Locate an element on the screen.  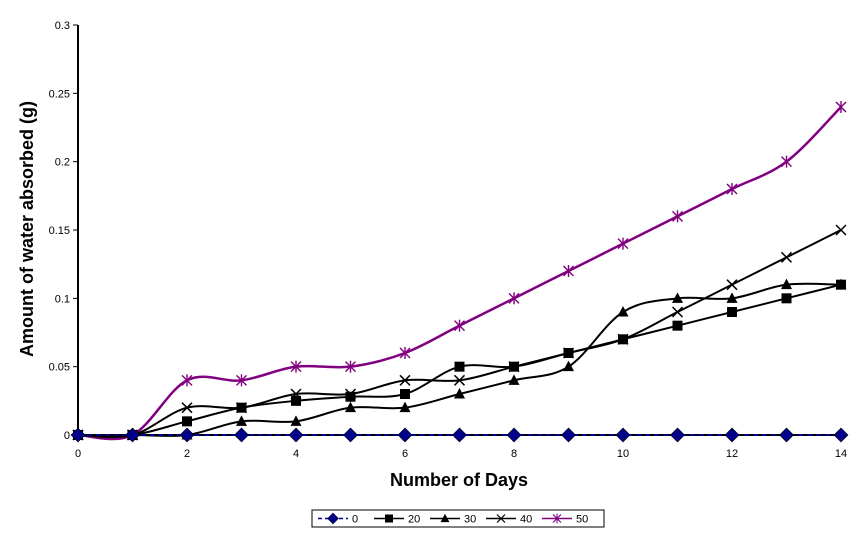
y-tick-label: 0.2 is located at coordinates (62, 163).